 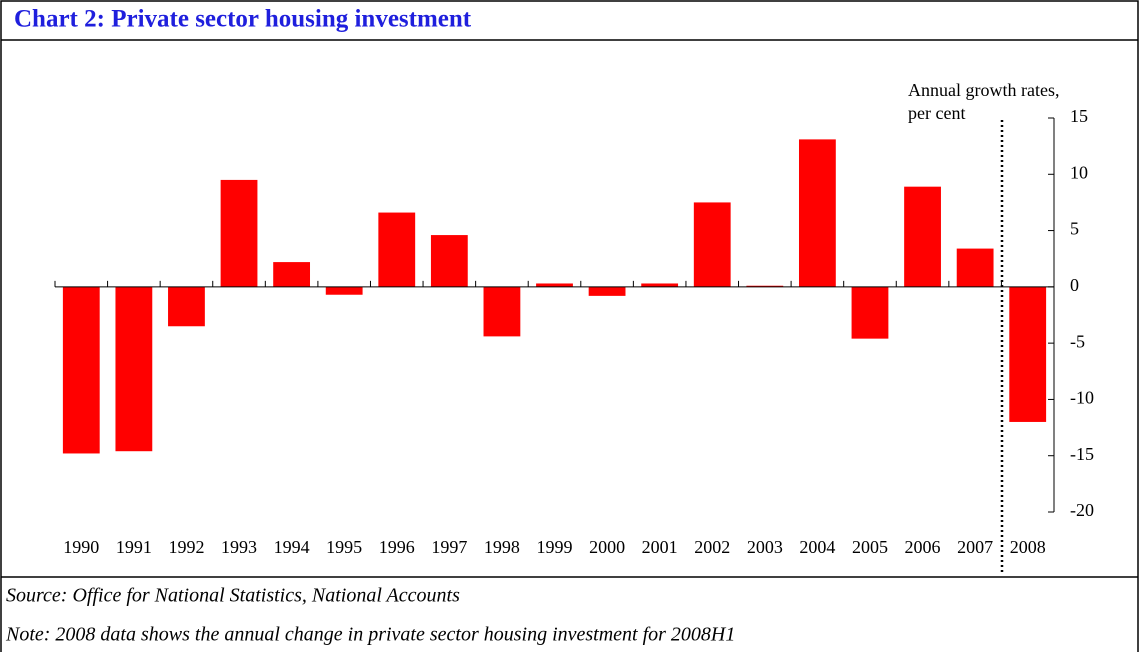 What do you see at coordinates (239, 547) in the screenshot?
I see `x-tick-label: 1993` at bounding box center [239, 547].